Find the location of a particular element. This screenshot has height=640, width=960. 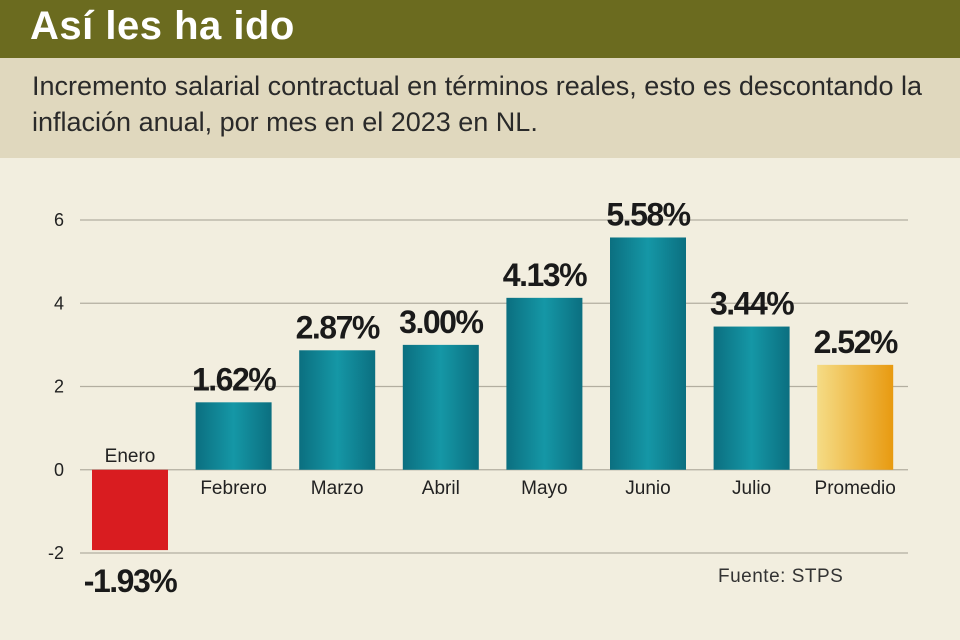

data-label: 2.87% is located at coordinates (338, 327).